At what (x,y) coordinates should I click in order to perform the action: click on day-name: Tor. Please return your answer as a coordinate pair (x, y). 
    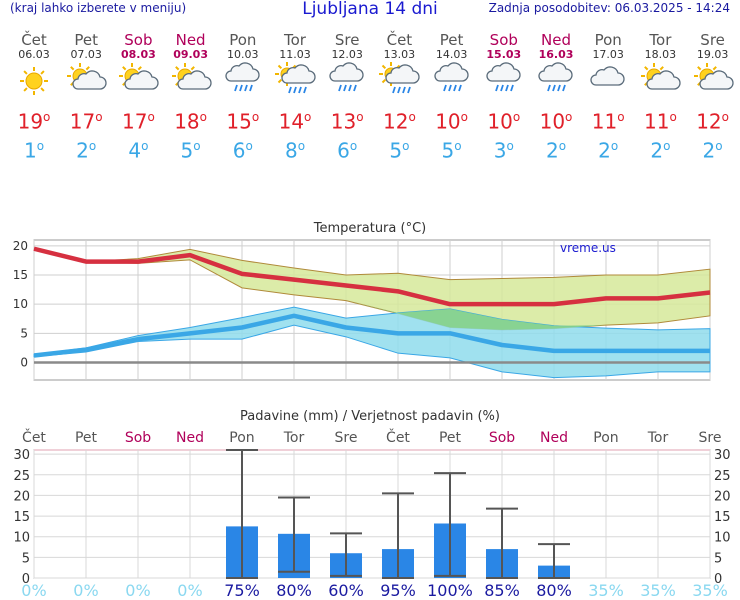
    Looking at the image, I should click on (660, 40).